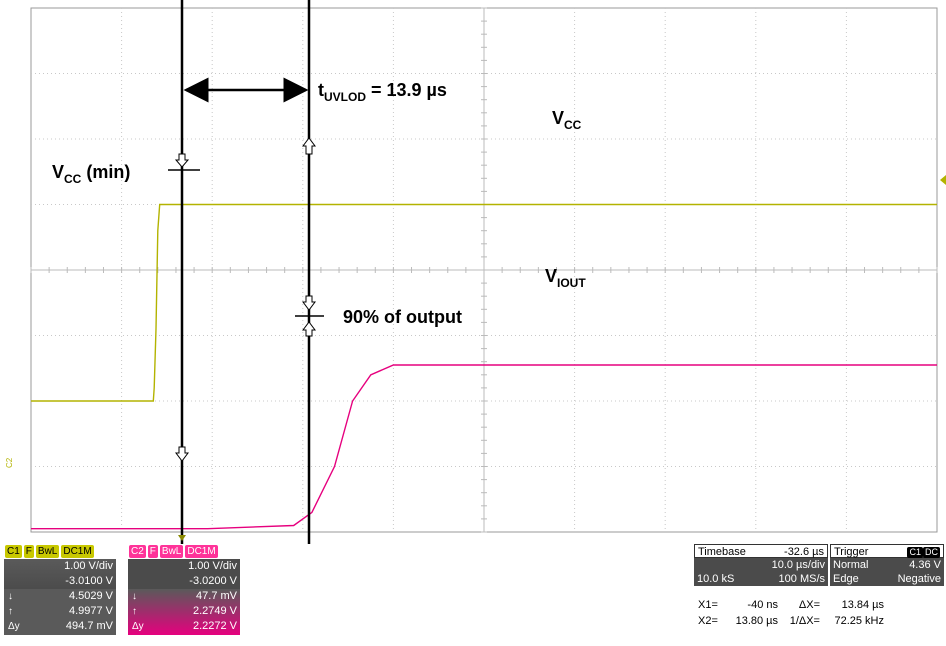 The height and width of the screenshot is (646, 946). I want to click on trigger-coupling: DC, so click(931, 552).